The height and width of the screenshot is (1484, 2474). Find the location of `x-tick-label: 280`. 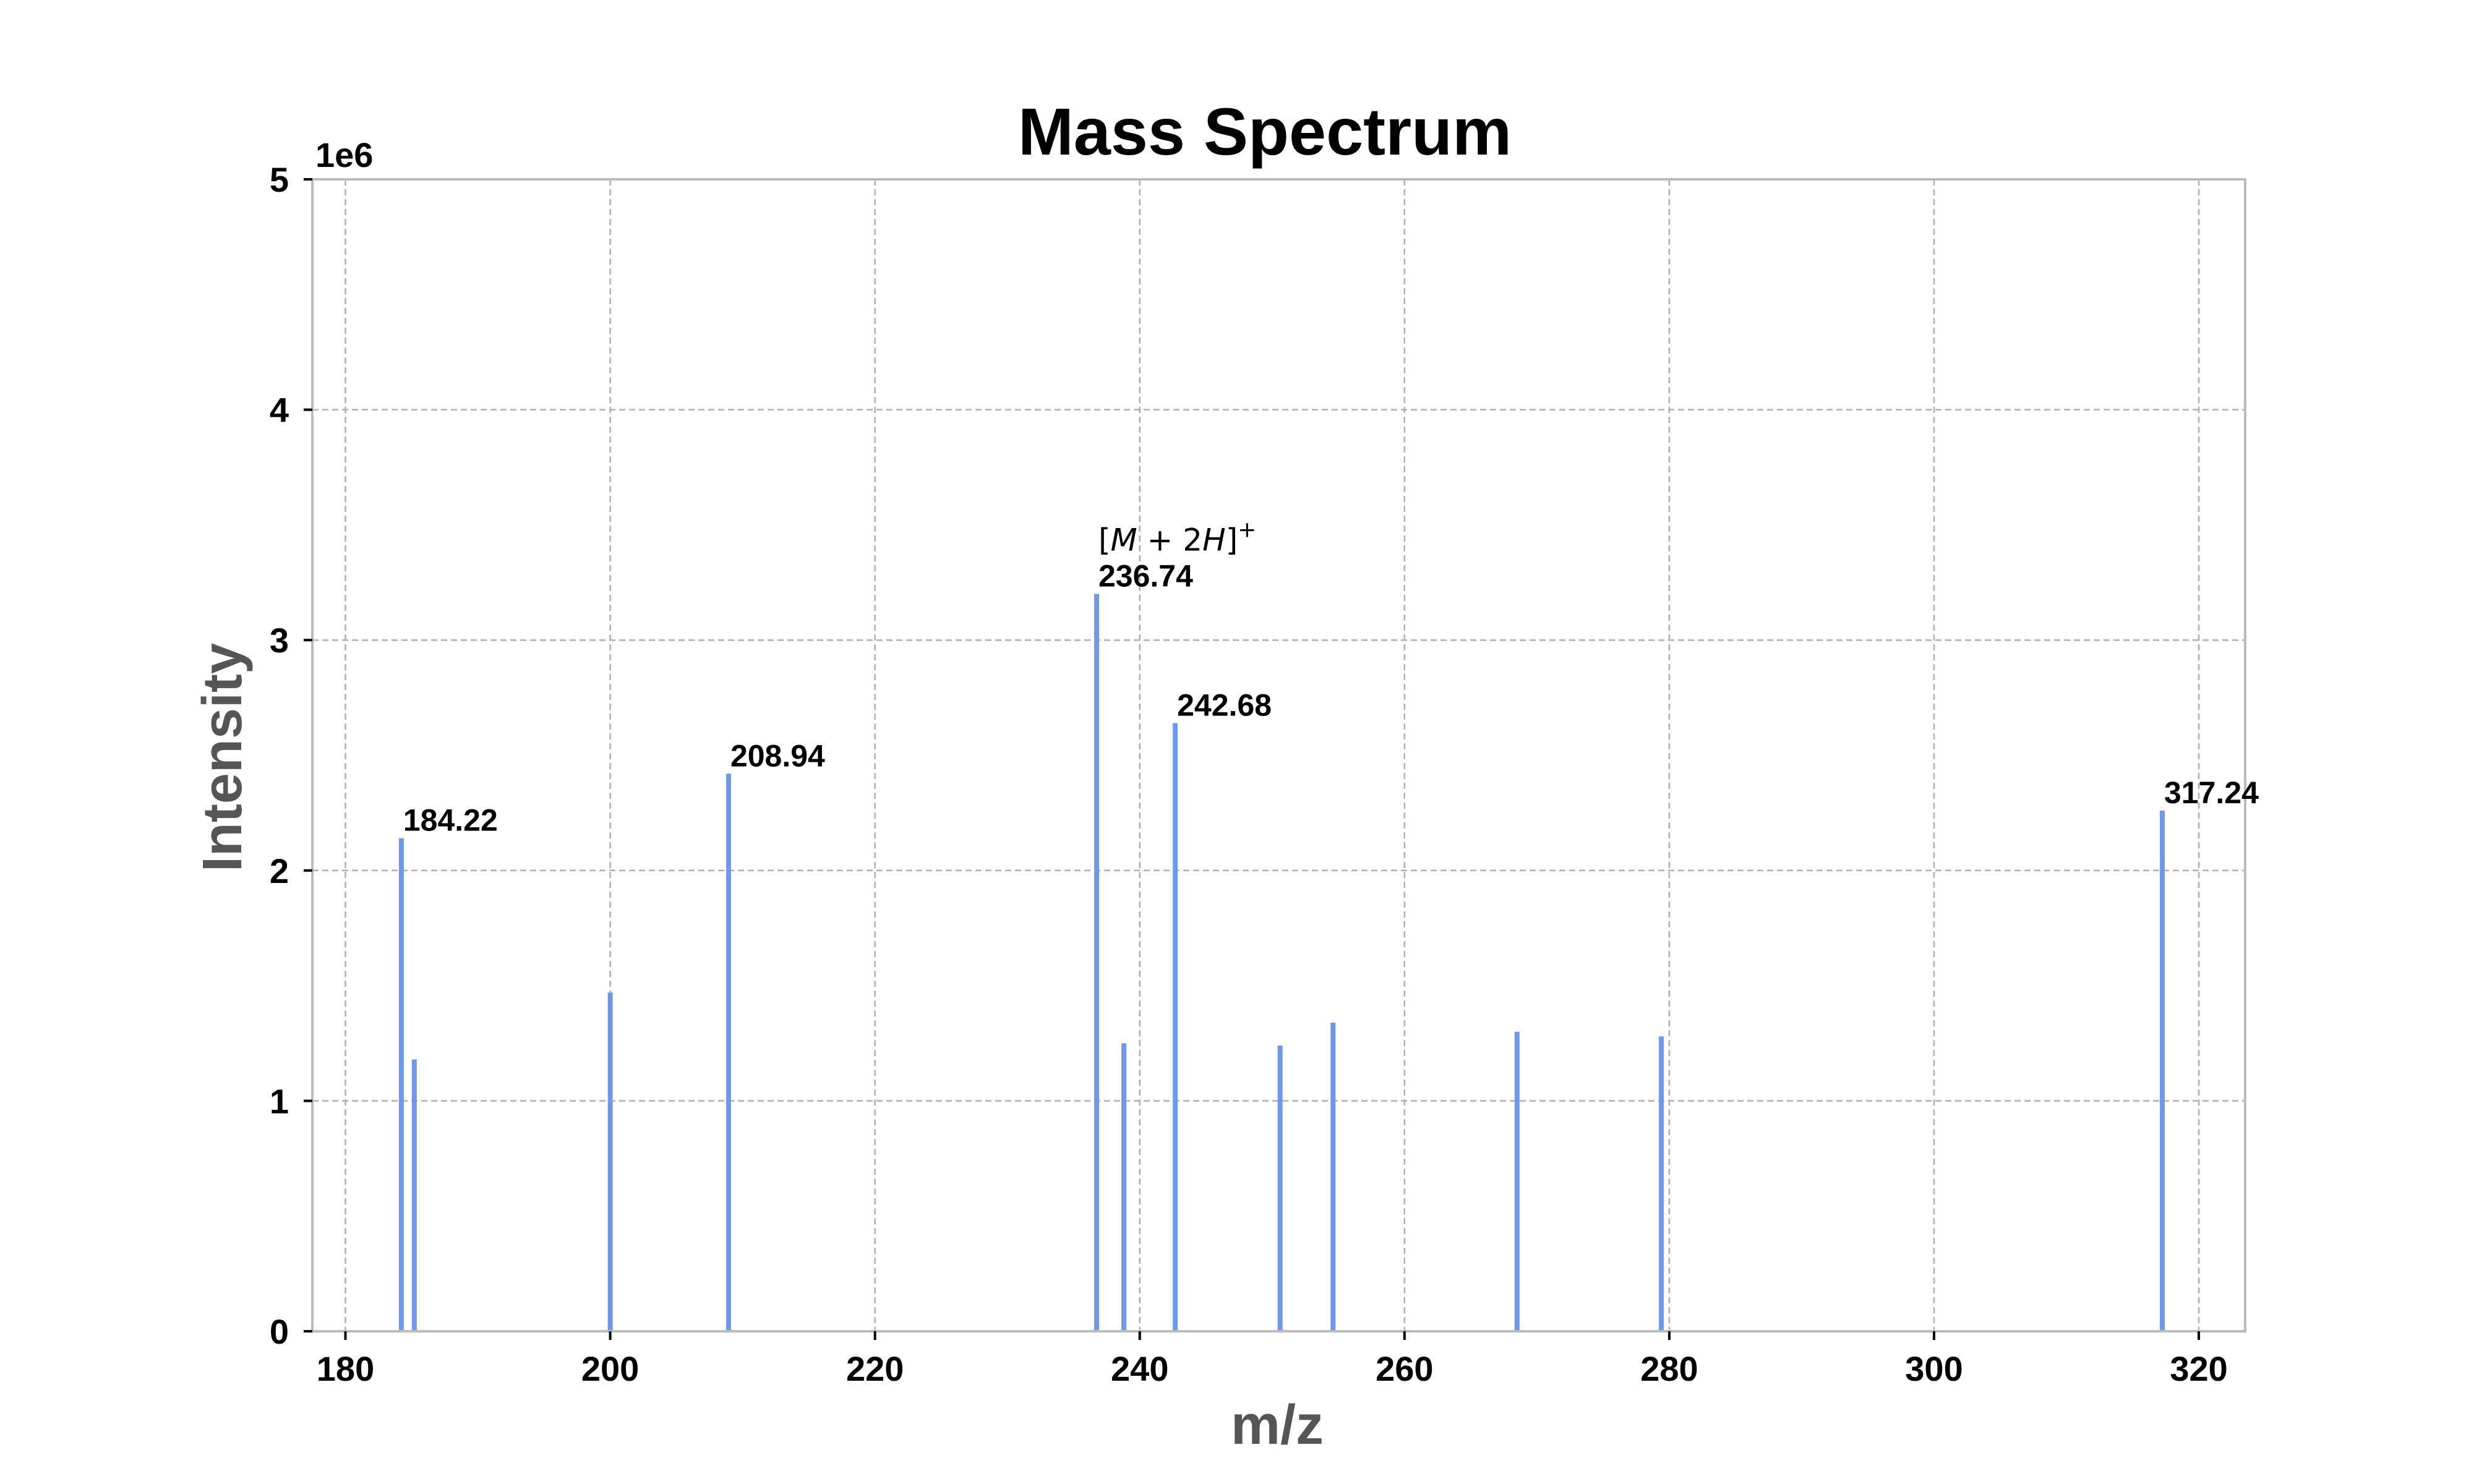

x-tick-label: 280 is located at coordinates (1669, 1368).